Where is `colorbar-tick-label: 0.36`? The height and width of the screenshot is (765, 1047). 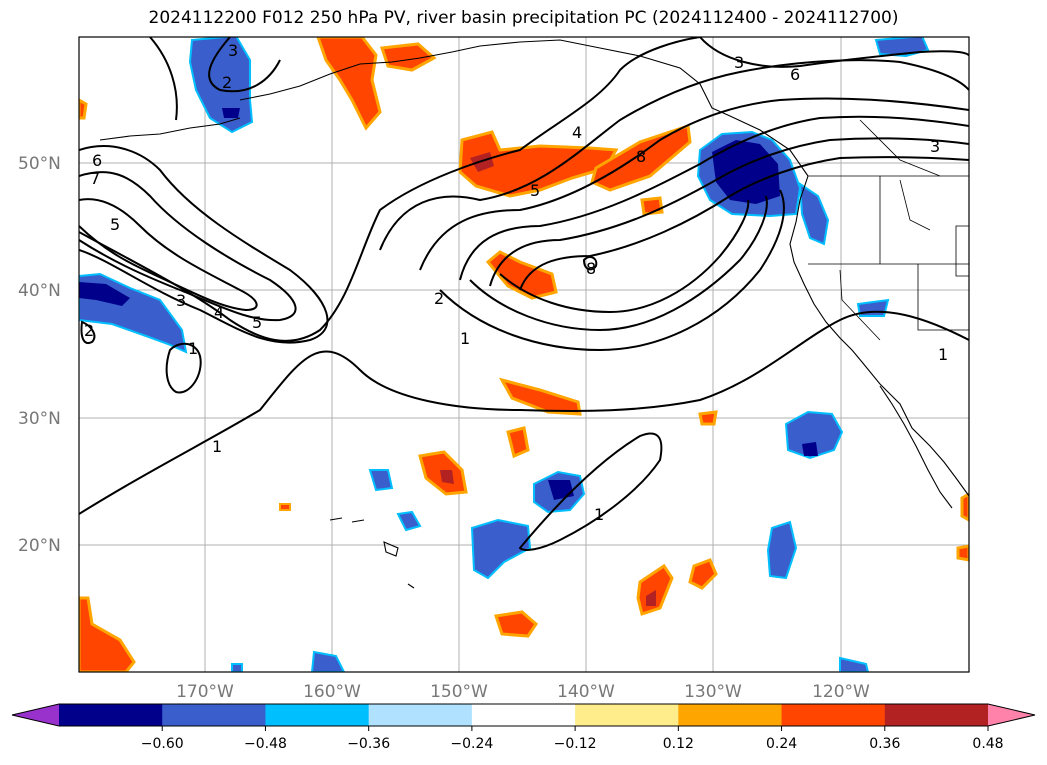
colorbar-tick-label: 0.36 is located at coordinates (884, 744).